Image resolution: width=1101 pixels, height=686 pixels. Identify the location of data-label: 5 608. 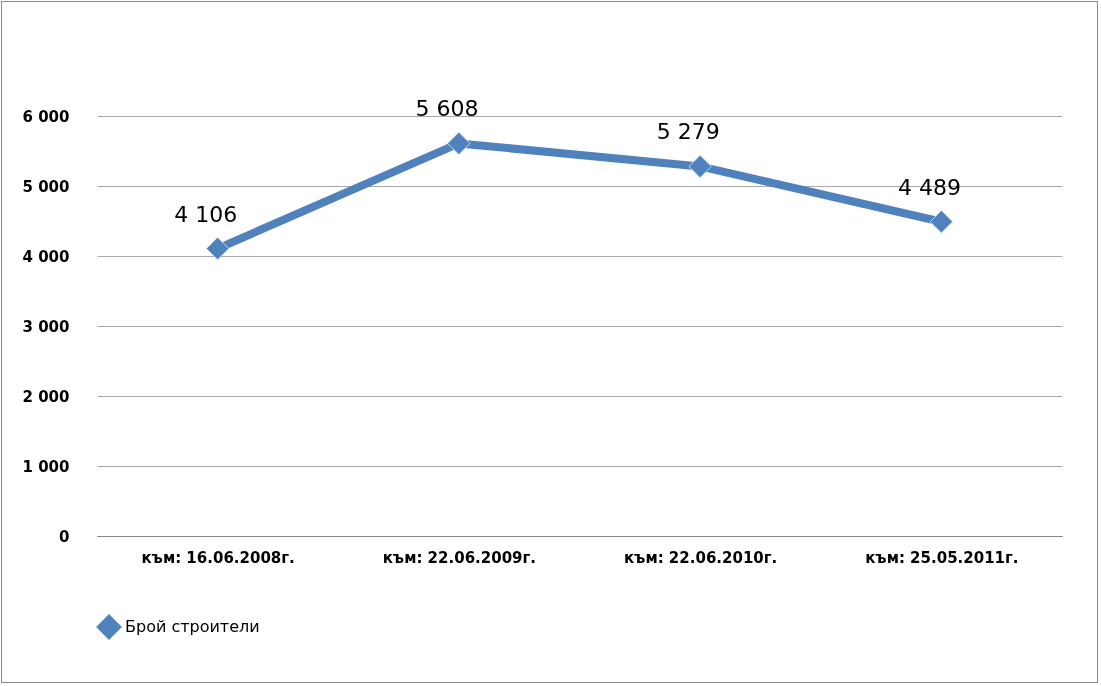
(447, 109).